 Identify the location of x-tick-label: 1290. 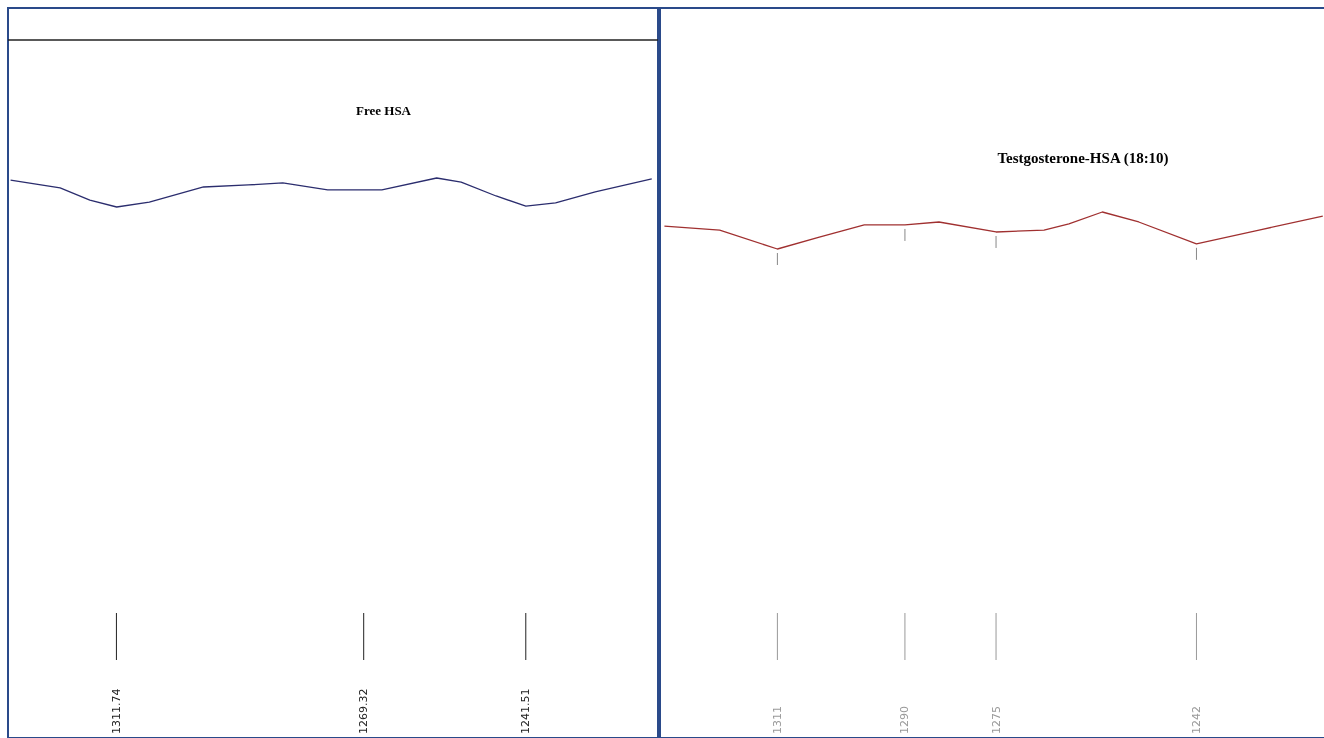
(905, 720).